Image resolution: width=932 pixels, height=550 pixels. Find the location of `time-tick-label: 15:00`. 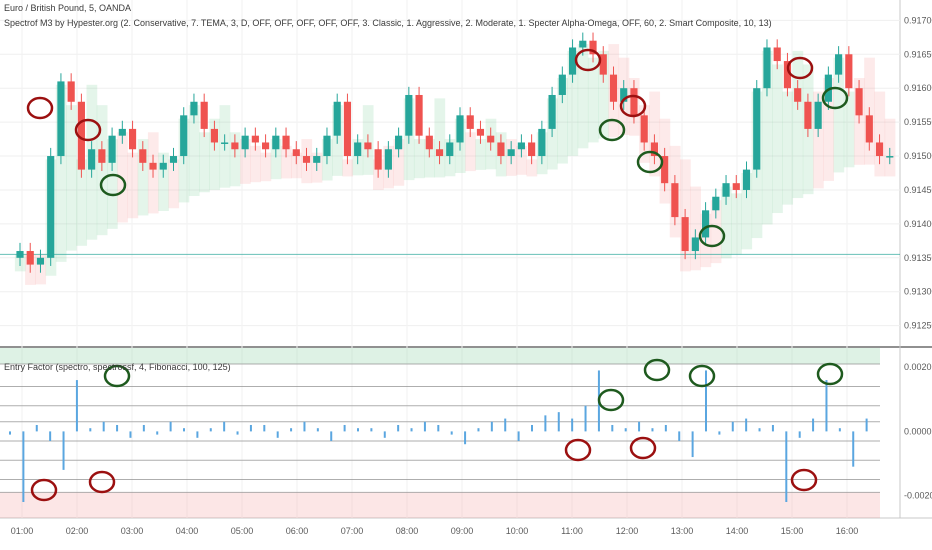

time-tick-label: 15:00 is located at coordinates (792, 531).